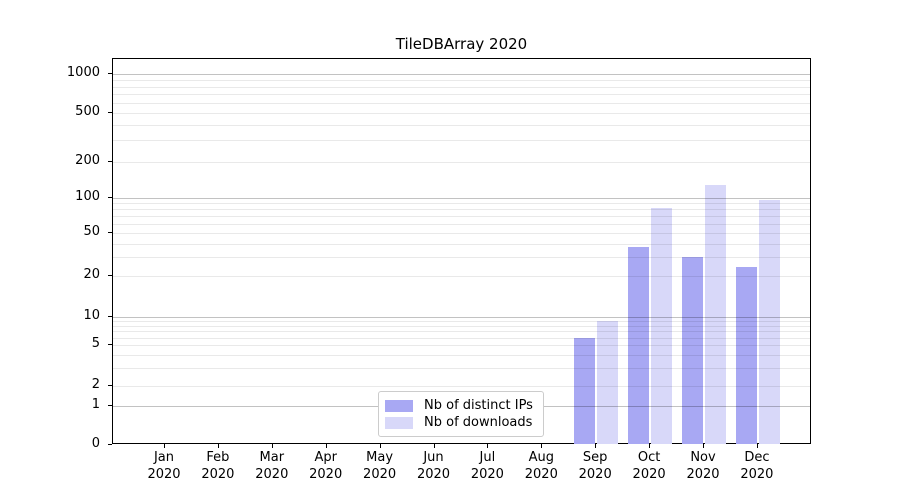 The width and height of the screenshot is (900, 500). What do you see at coordinates (585, 390) in the screenshot?
I see `bar-ips-sep` at bounding box center [585, 390].